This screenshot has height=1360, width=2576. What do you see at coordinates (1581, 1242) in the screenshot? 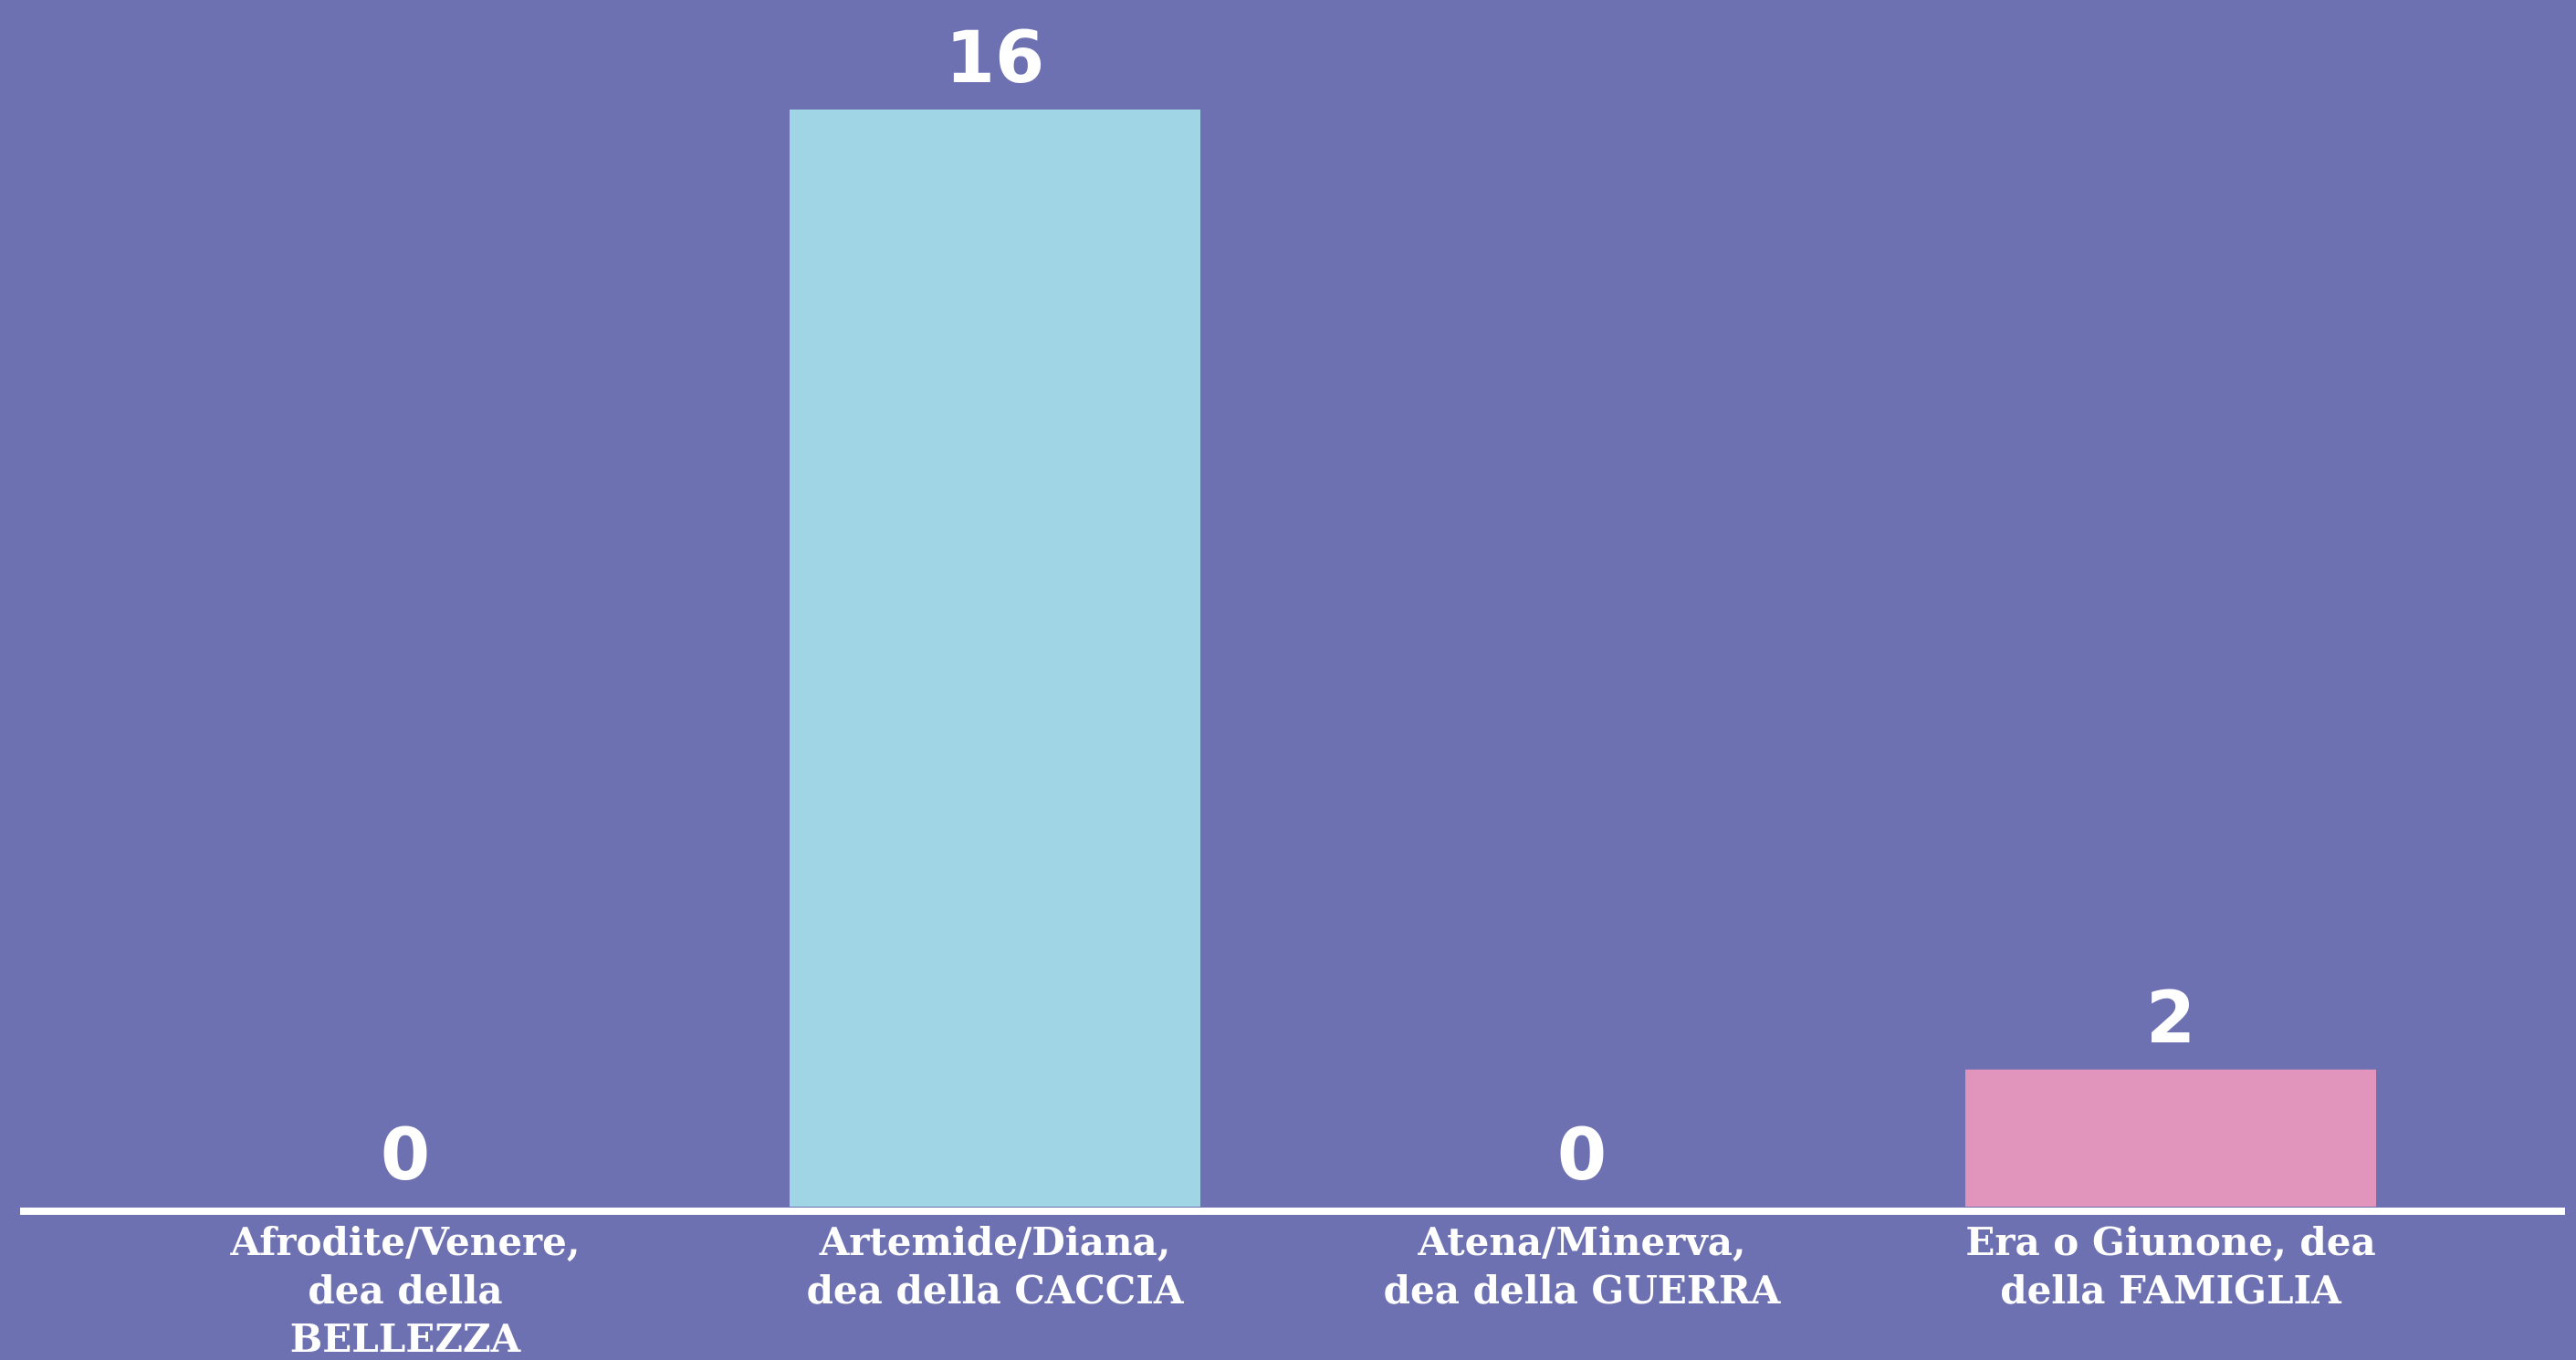
I see `category-label-2-line-0: Atena/Minerva,` at bounding box center [1581, 1242].